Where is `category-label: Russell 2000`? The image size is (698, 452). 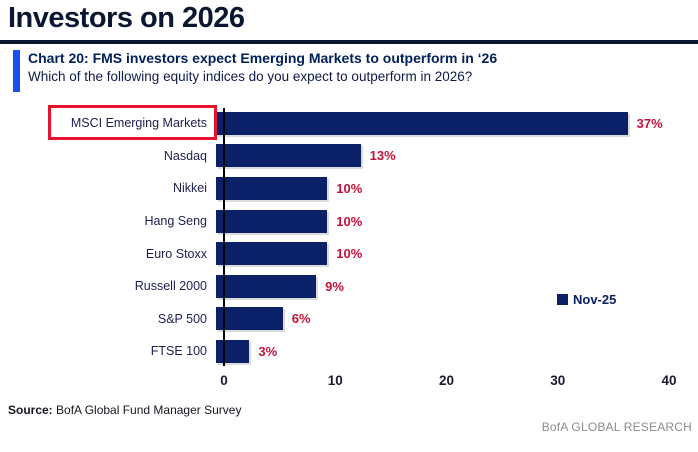 category-label: Russell 2000 is located at coordinates (170, 286).